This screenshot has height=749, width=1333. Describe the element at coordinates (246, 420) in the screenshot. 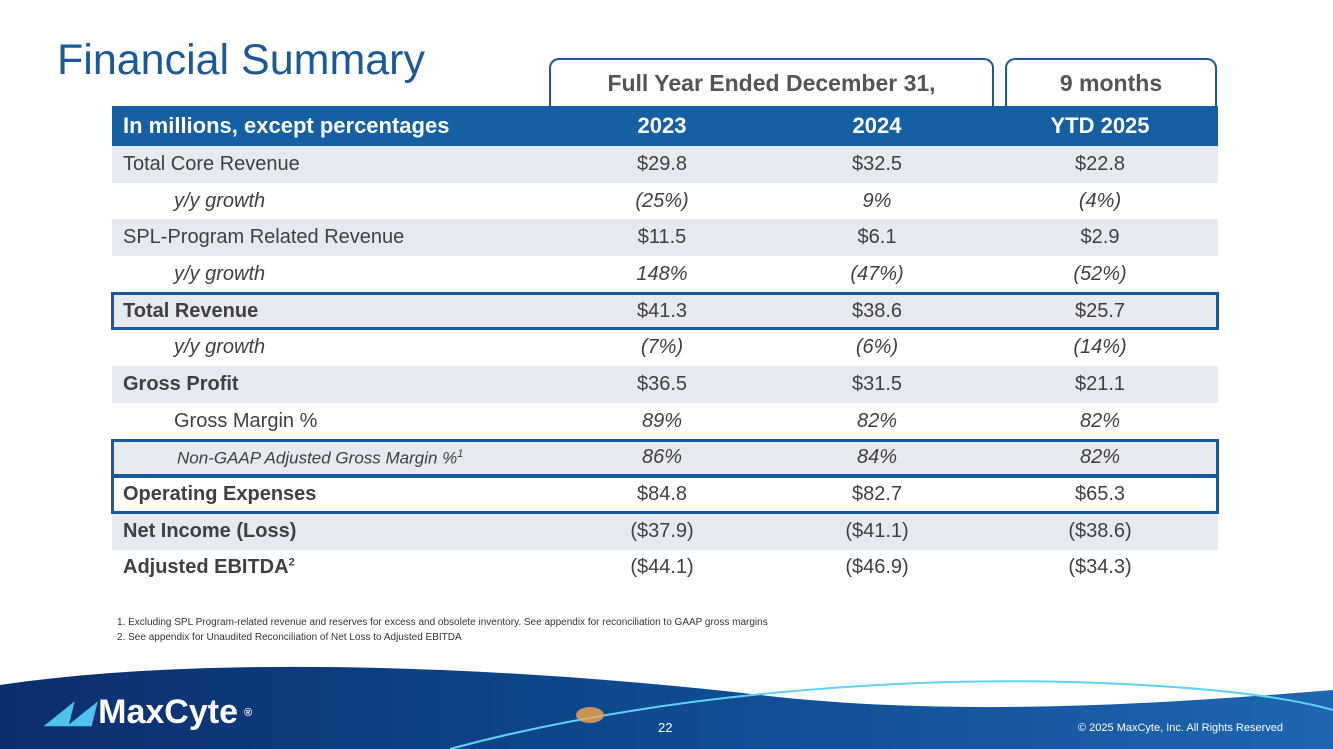

I see `row-label: Gross Margin %` at that location.